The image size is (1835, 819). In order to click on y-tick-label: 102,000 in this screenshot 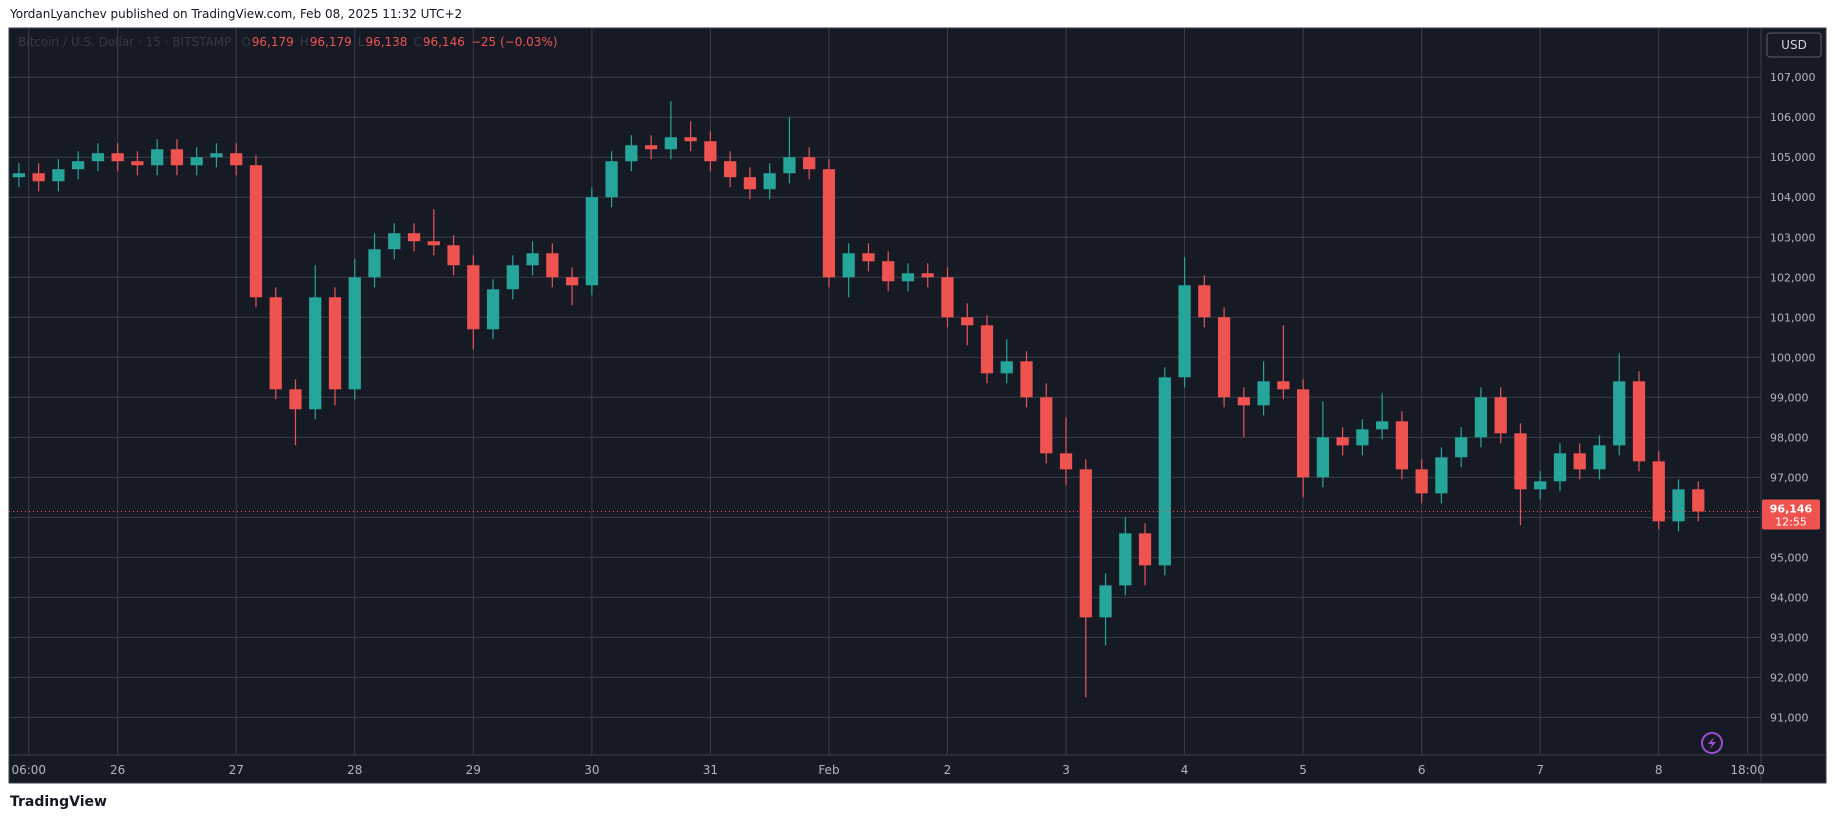, I will do `click(1793, 277)`.